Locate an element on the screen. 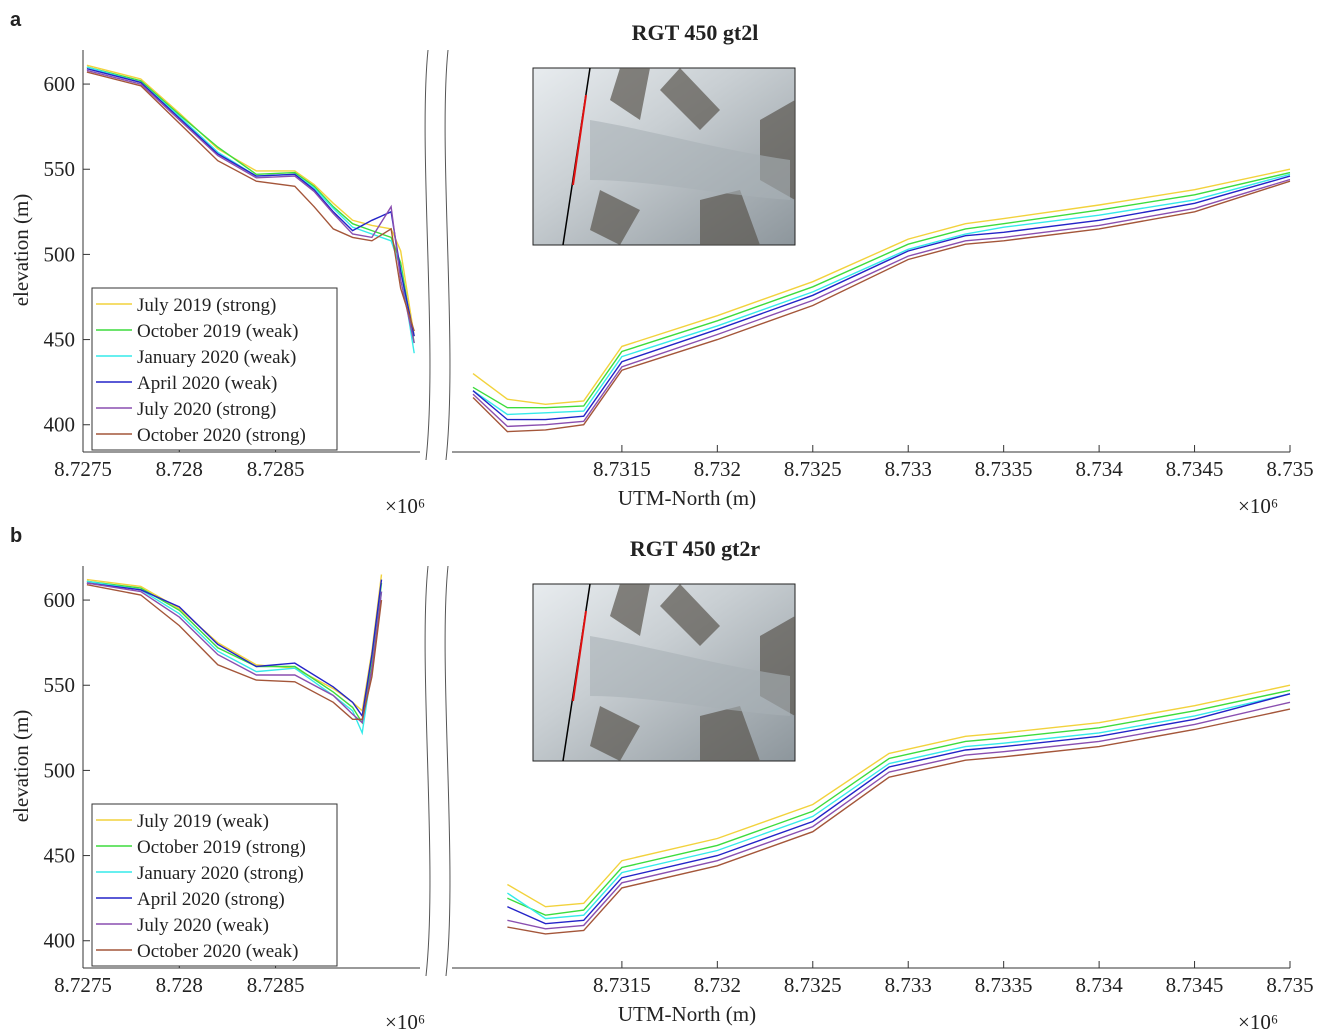  chart-title: RGT 450 gt2r is located at coordinates (695, 548).